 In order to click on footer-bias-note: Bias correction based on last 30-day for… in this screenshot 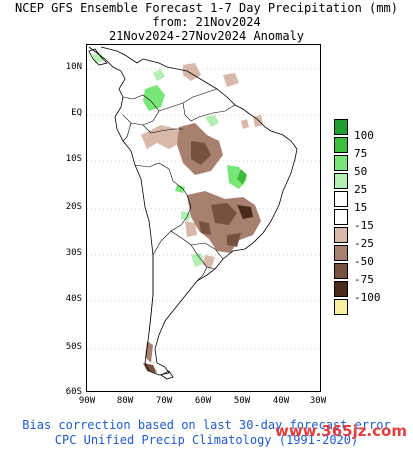, I will do `click(206, 425)`.